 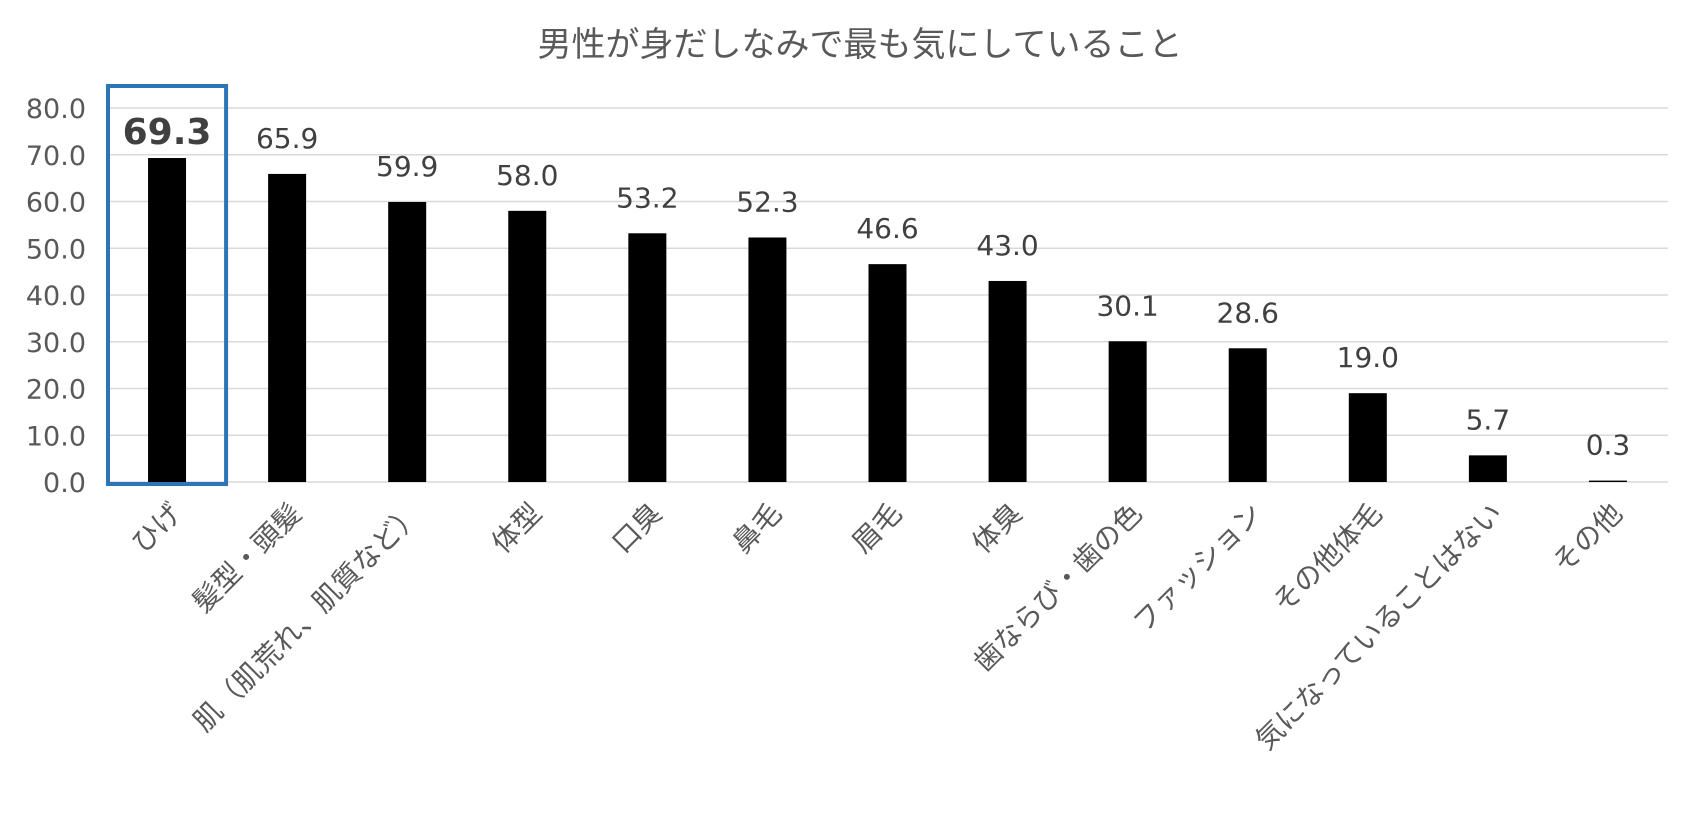 I want to click on data-label: 5.7, so click(x=1488, y=419).